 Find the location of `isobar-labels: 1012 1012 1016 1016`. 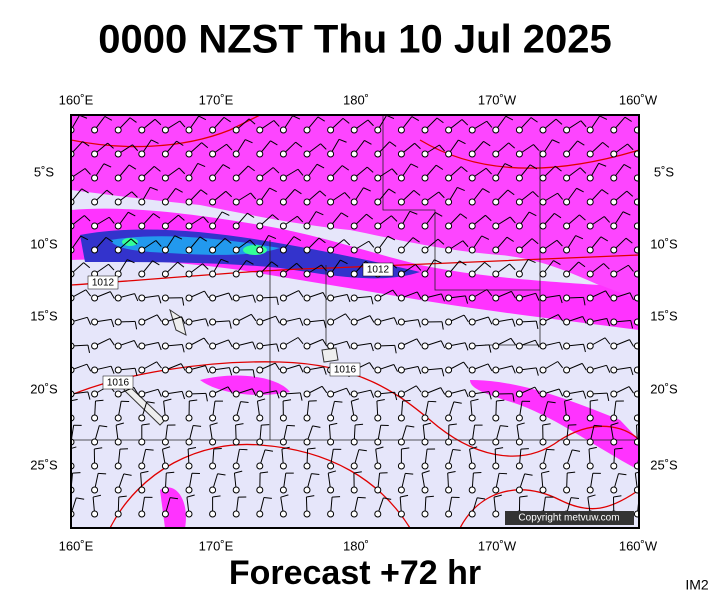

isobar-labels: 1012 1012 1016 1016 is located at coordinates (240, 326).